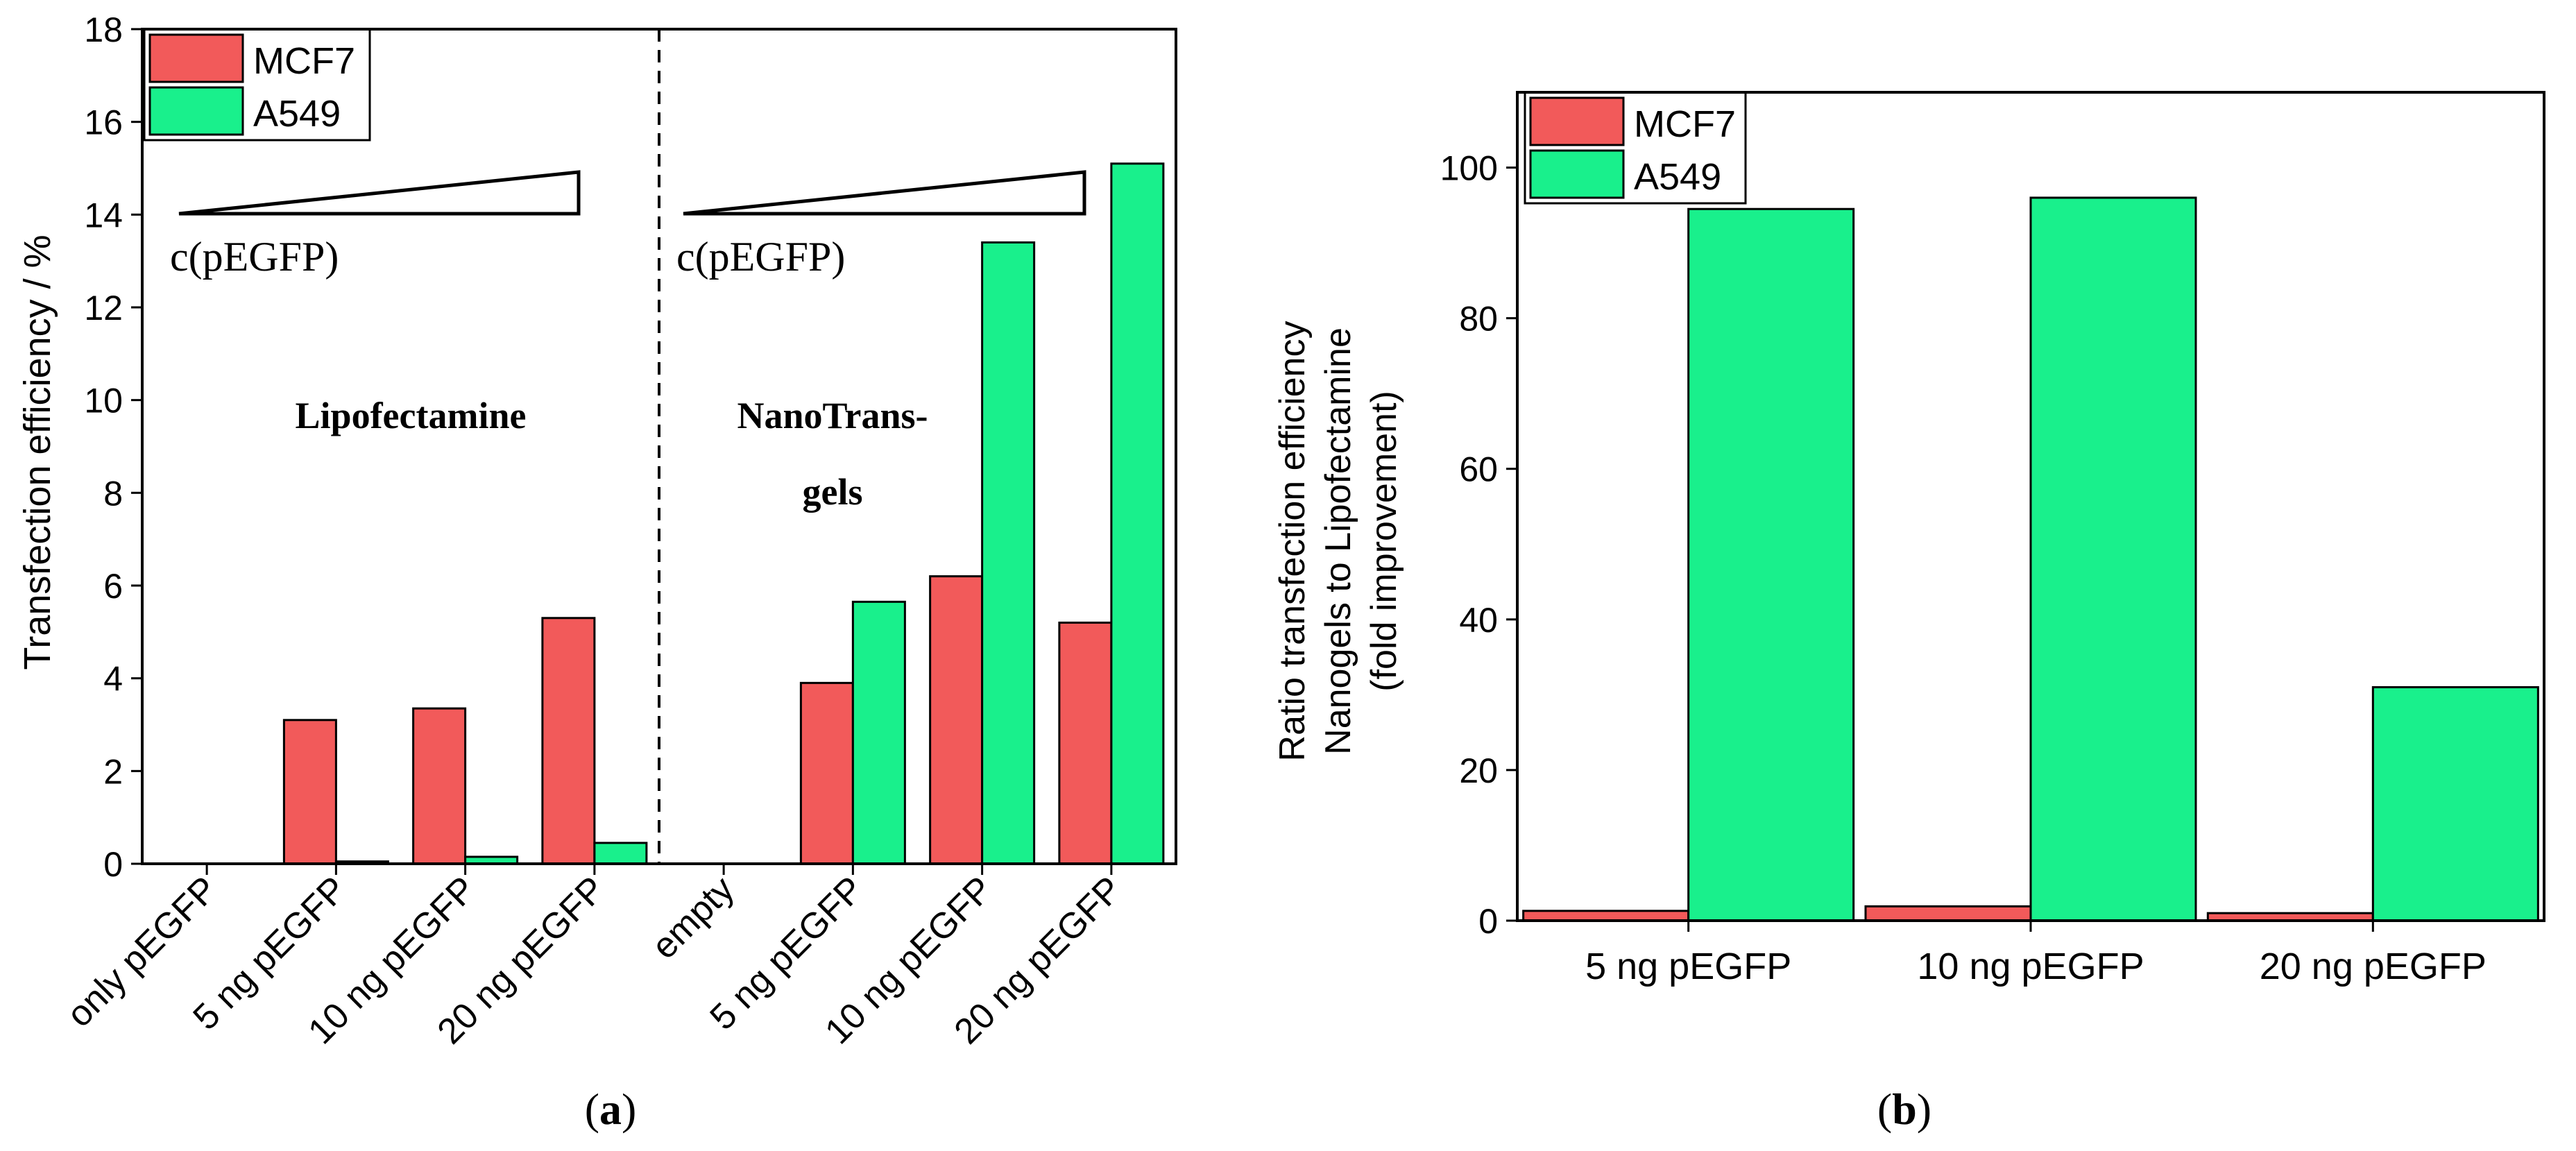 The height and width of the screenshot is (1151, 2576). What do you see at coordinates (196, 111) in the screenshot?
I see `legend-a-swatch-a549` at bounding box center [196, 111].